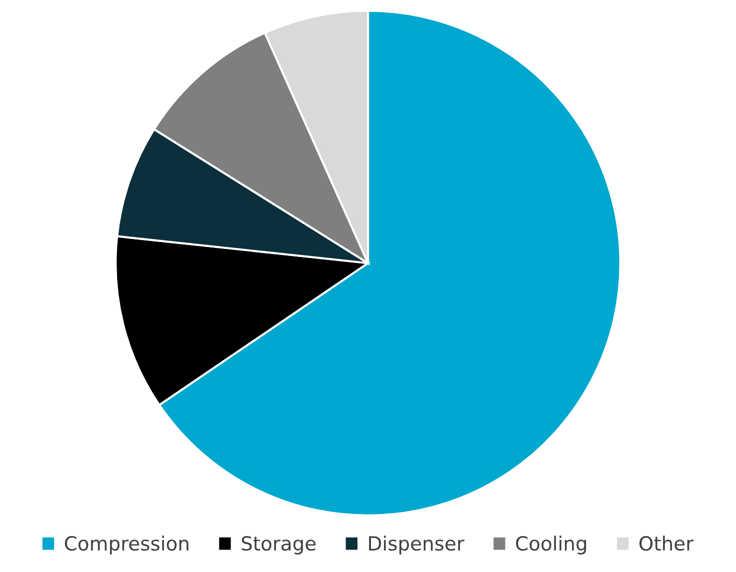  Describe the element at coordinates (279, 545) in the screenshot. I see `legend-label: Storage` at that location.